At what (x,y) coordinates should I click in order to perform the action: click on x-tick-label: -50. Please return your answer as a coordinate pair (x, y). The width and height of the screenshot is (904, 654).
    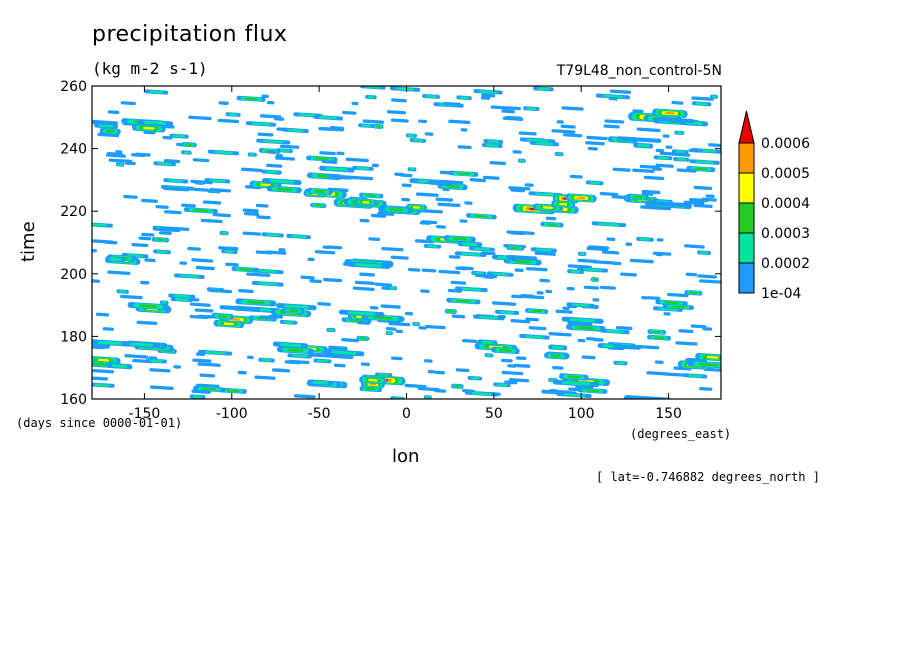
    Looking at the image, I should click on (319, 414).